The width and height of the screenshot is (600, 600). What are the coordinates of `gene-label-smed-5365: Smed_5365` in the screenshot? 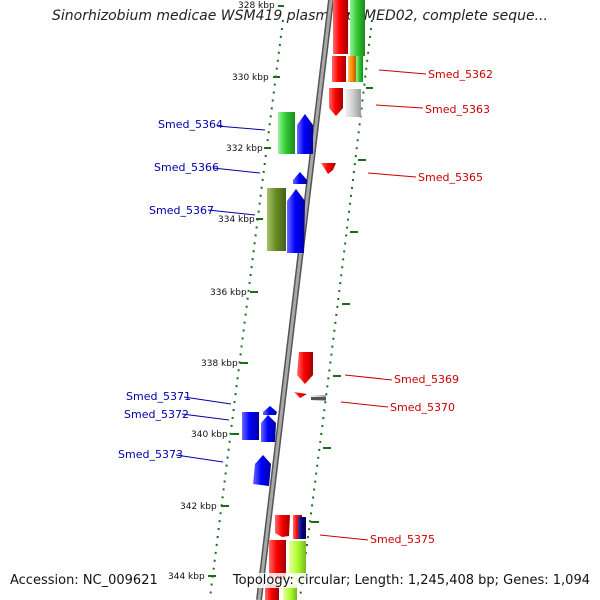 It's located at (450, 177).